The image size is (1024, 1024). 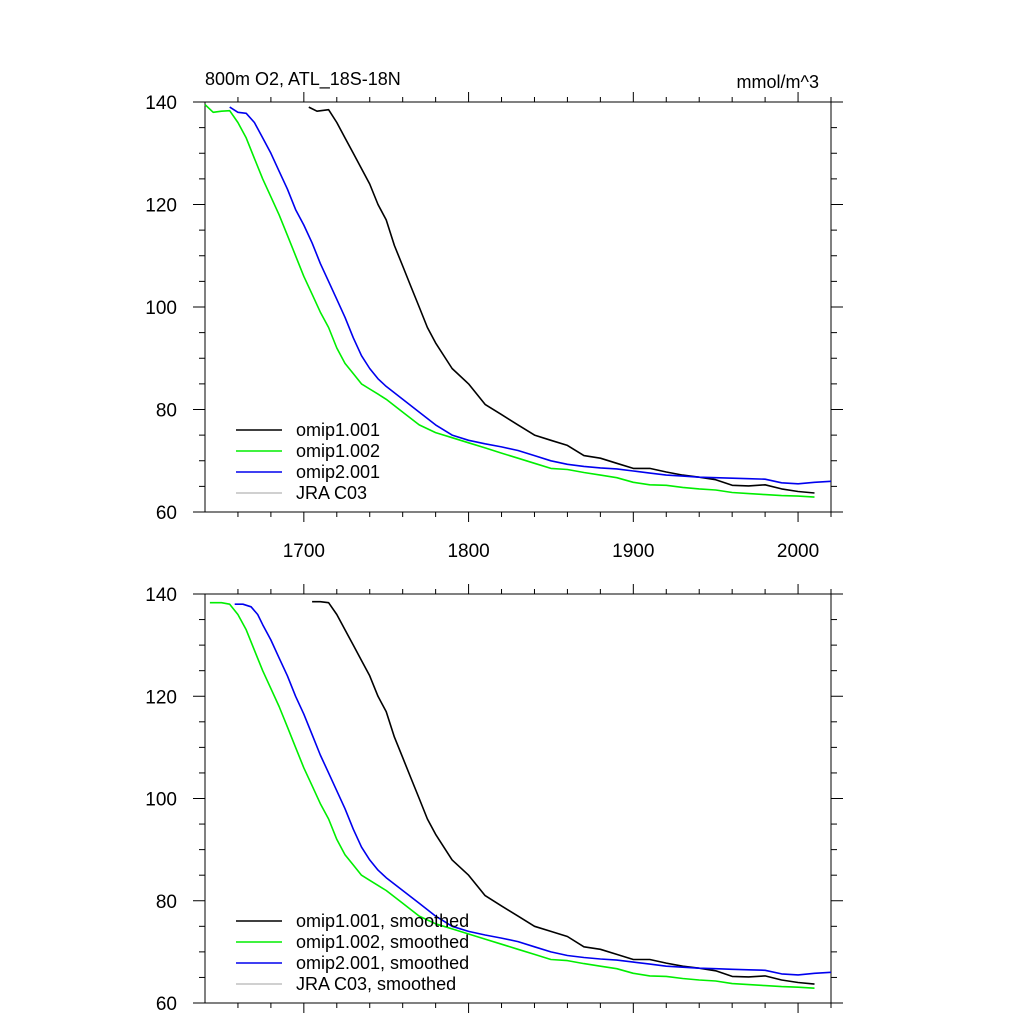 What do you see at coordinates (382, 921) in the screenshot?
I see `legend-label: omip1.001, smoothed` at bounding box center [382, 921].